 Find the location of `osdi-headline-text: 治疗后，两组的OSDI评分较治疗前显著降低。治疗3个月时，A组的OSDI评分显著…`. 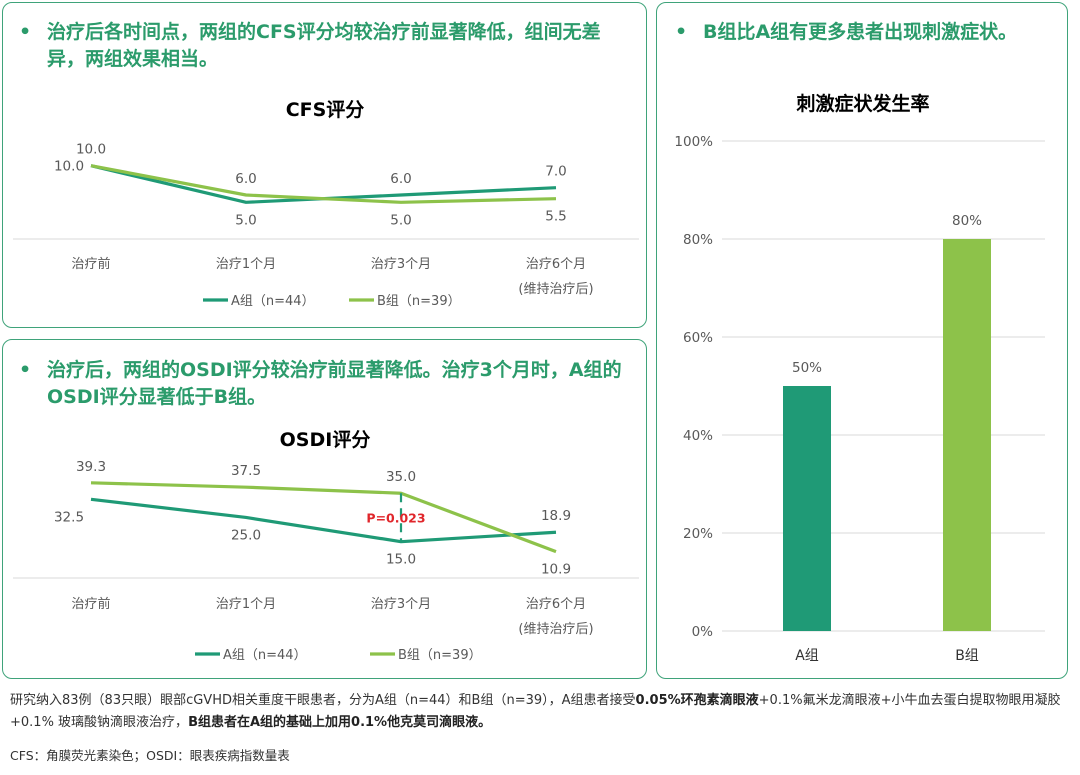

osdi-headline-text: 治疗后，两组的OSDI评分较治疗前显著降低。治疗3个月时，A组的OSDI评分显著… is located at coordinates (334, 383).